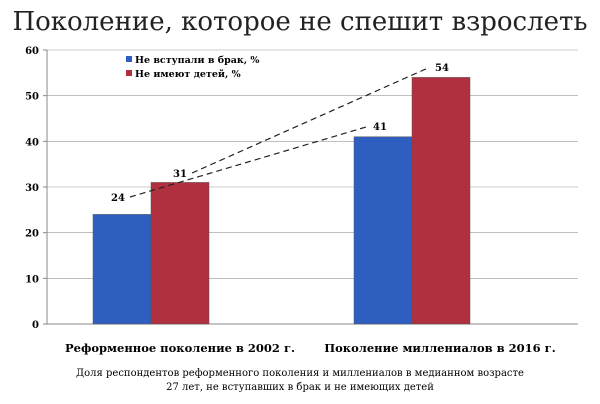 This screenshot has height=404, width=600. I want to click on data-label: 54, so click(442, 68).